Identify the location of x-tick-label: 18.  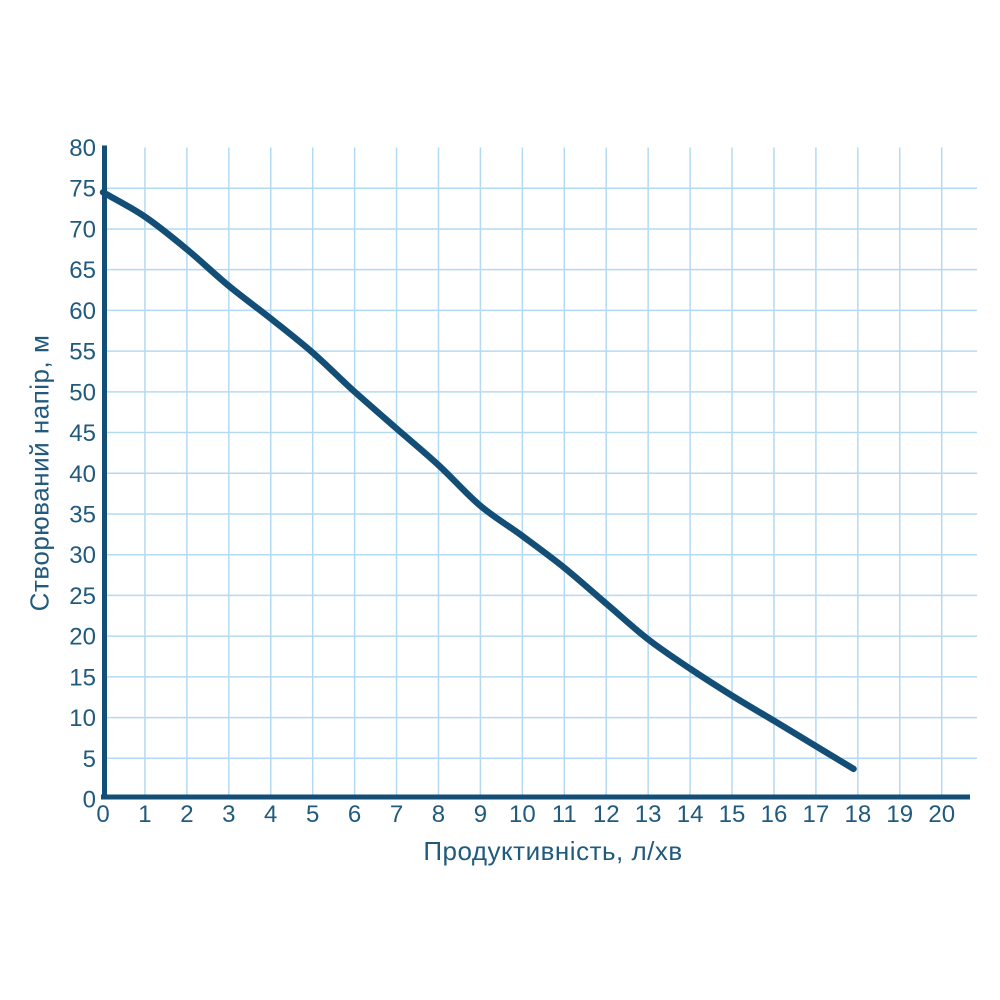
(857, 814).